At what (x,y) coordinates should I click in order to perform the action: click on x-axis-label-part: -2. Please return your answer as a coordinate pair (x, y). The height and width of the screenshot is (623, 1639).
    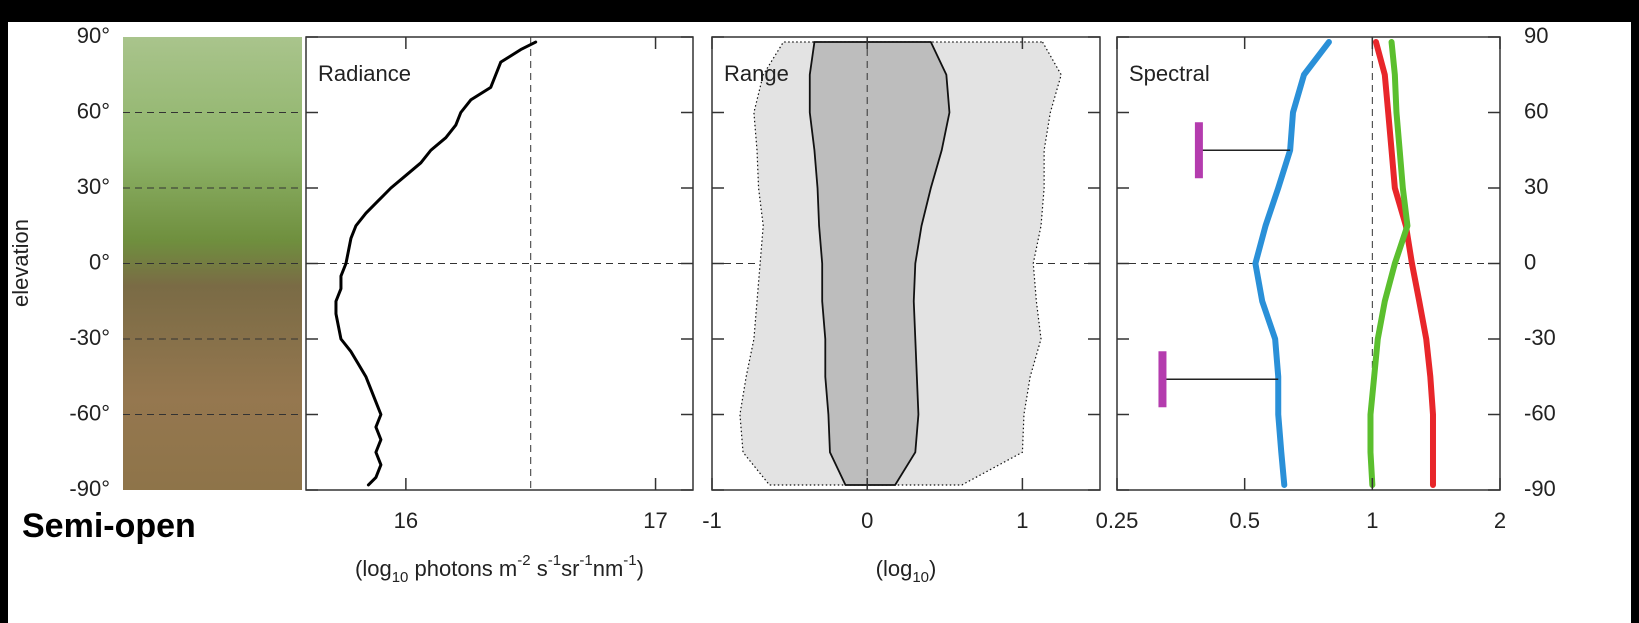
    Looking at the image, I should click on (523, 560).